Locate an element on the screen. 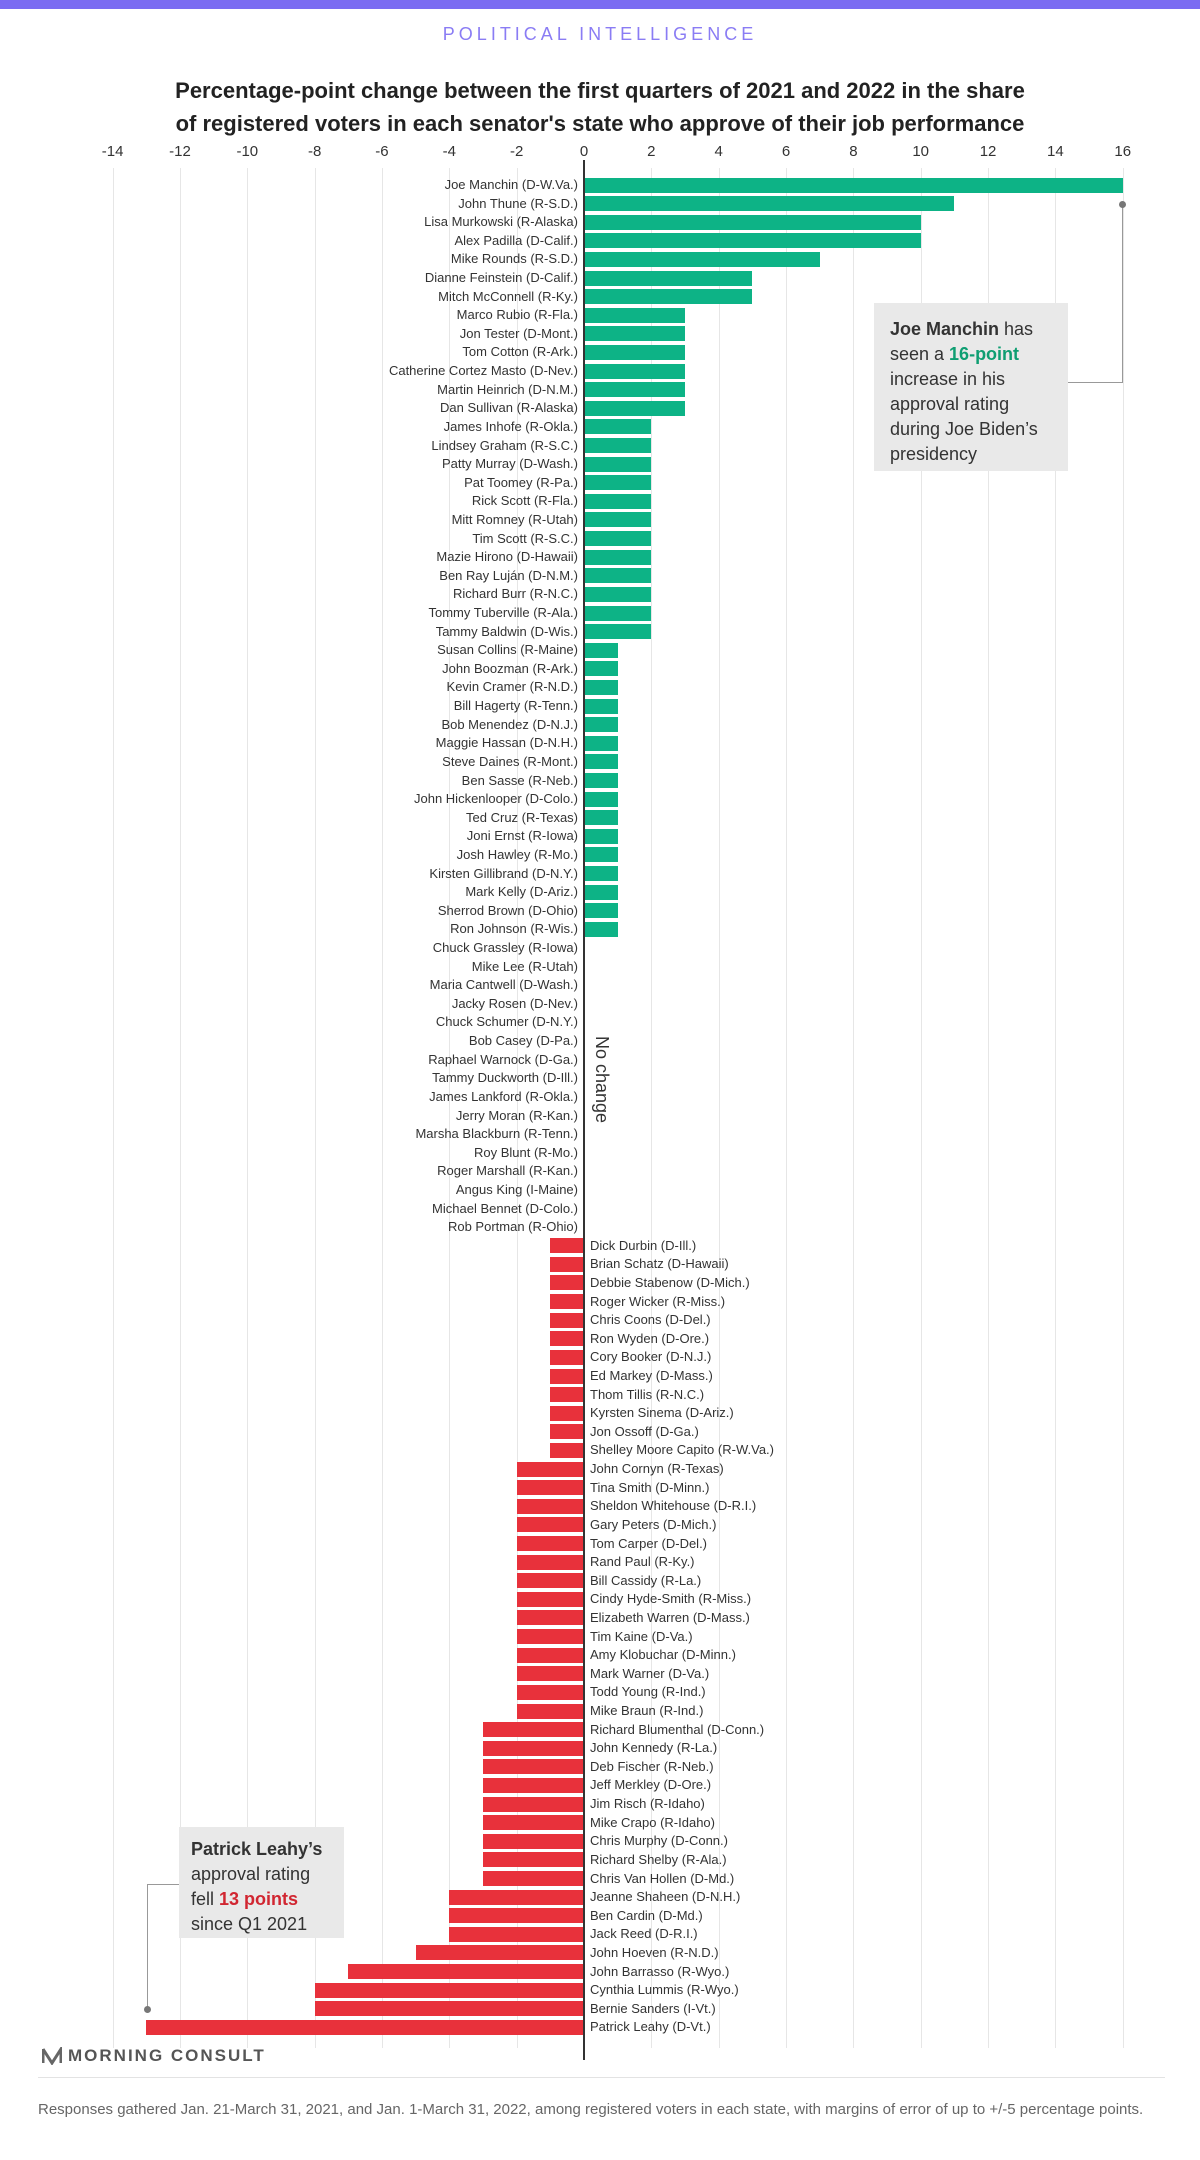 The height and width of the screenshot is (2160, 1200). x-tick-label: -8 is located at coordinates (314, 151).